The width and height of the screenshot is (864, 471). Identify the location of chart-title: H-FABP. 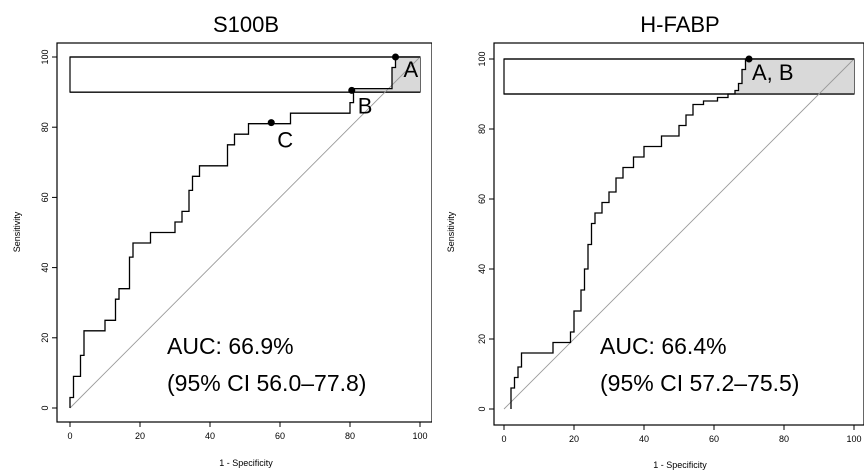
(679, 24).